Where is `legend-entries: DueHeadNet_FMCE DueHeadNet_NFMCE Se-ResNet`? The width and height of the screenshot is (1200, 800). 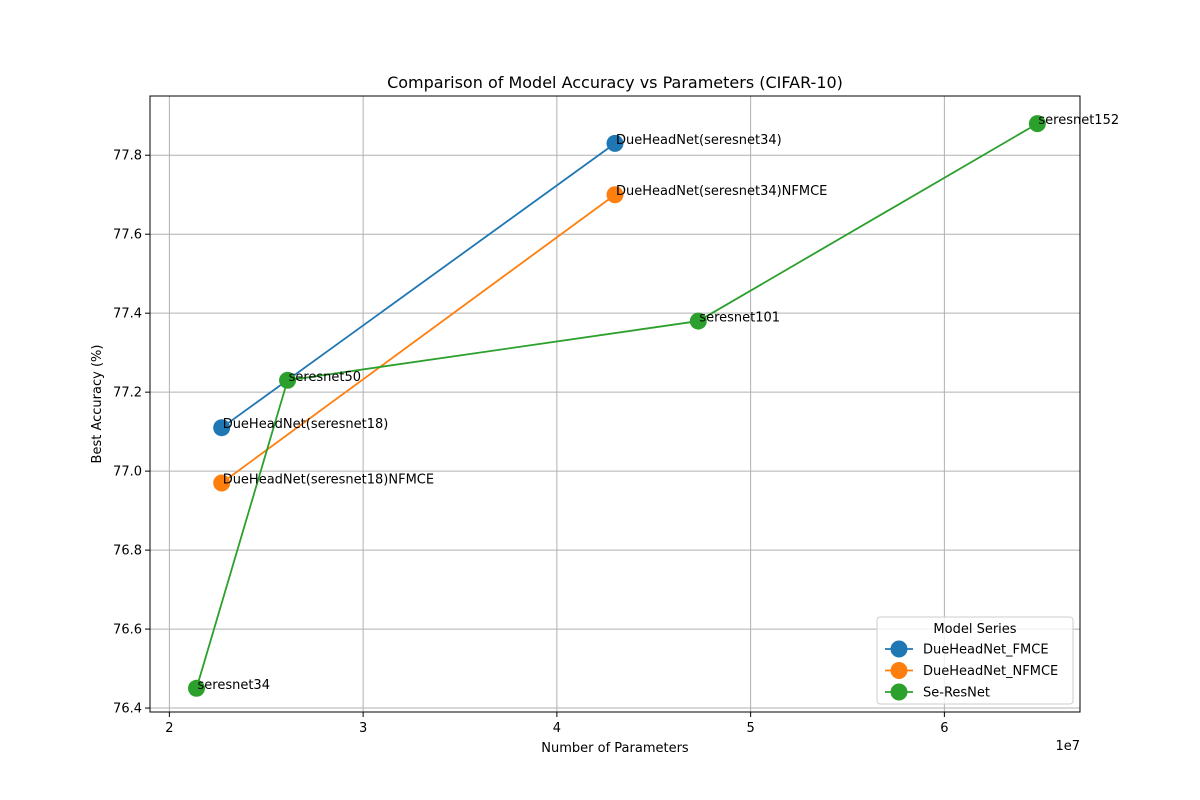 legend-entries: DueHeadNet_FMCE DueHeadNet_NFMCE Se-ResNet is located at coordinates (971, 670).